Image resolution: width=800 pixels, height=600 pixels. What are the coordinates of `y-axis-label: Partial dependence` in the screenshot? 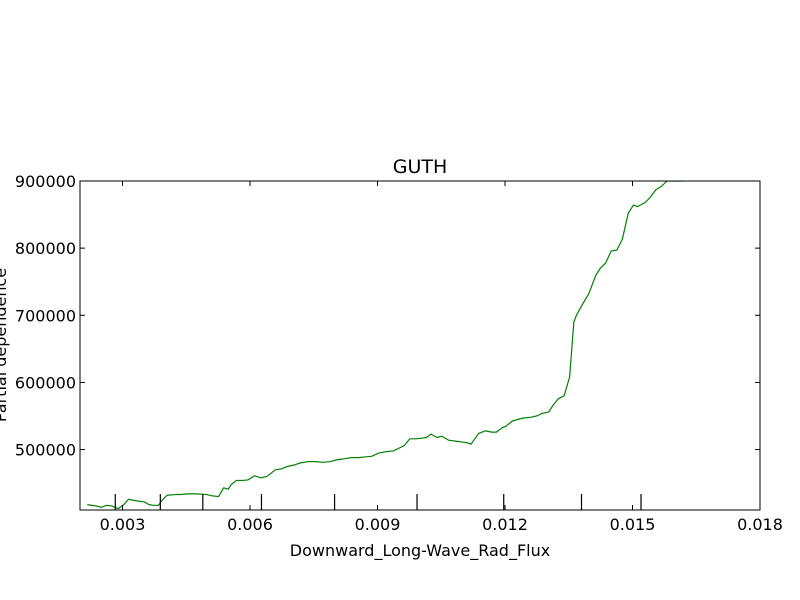 It's located at (5, 345).